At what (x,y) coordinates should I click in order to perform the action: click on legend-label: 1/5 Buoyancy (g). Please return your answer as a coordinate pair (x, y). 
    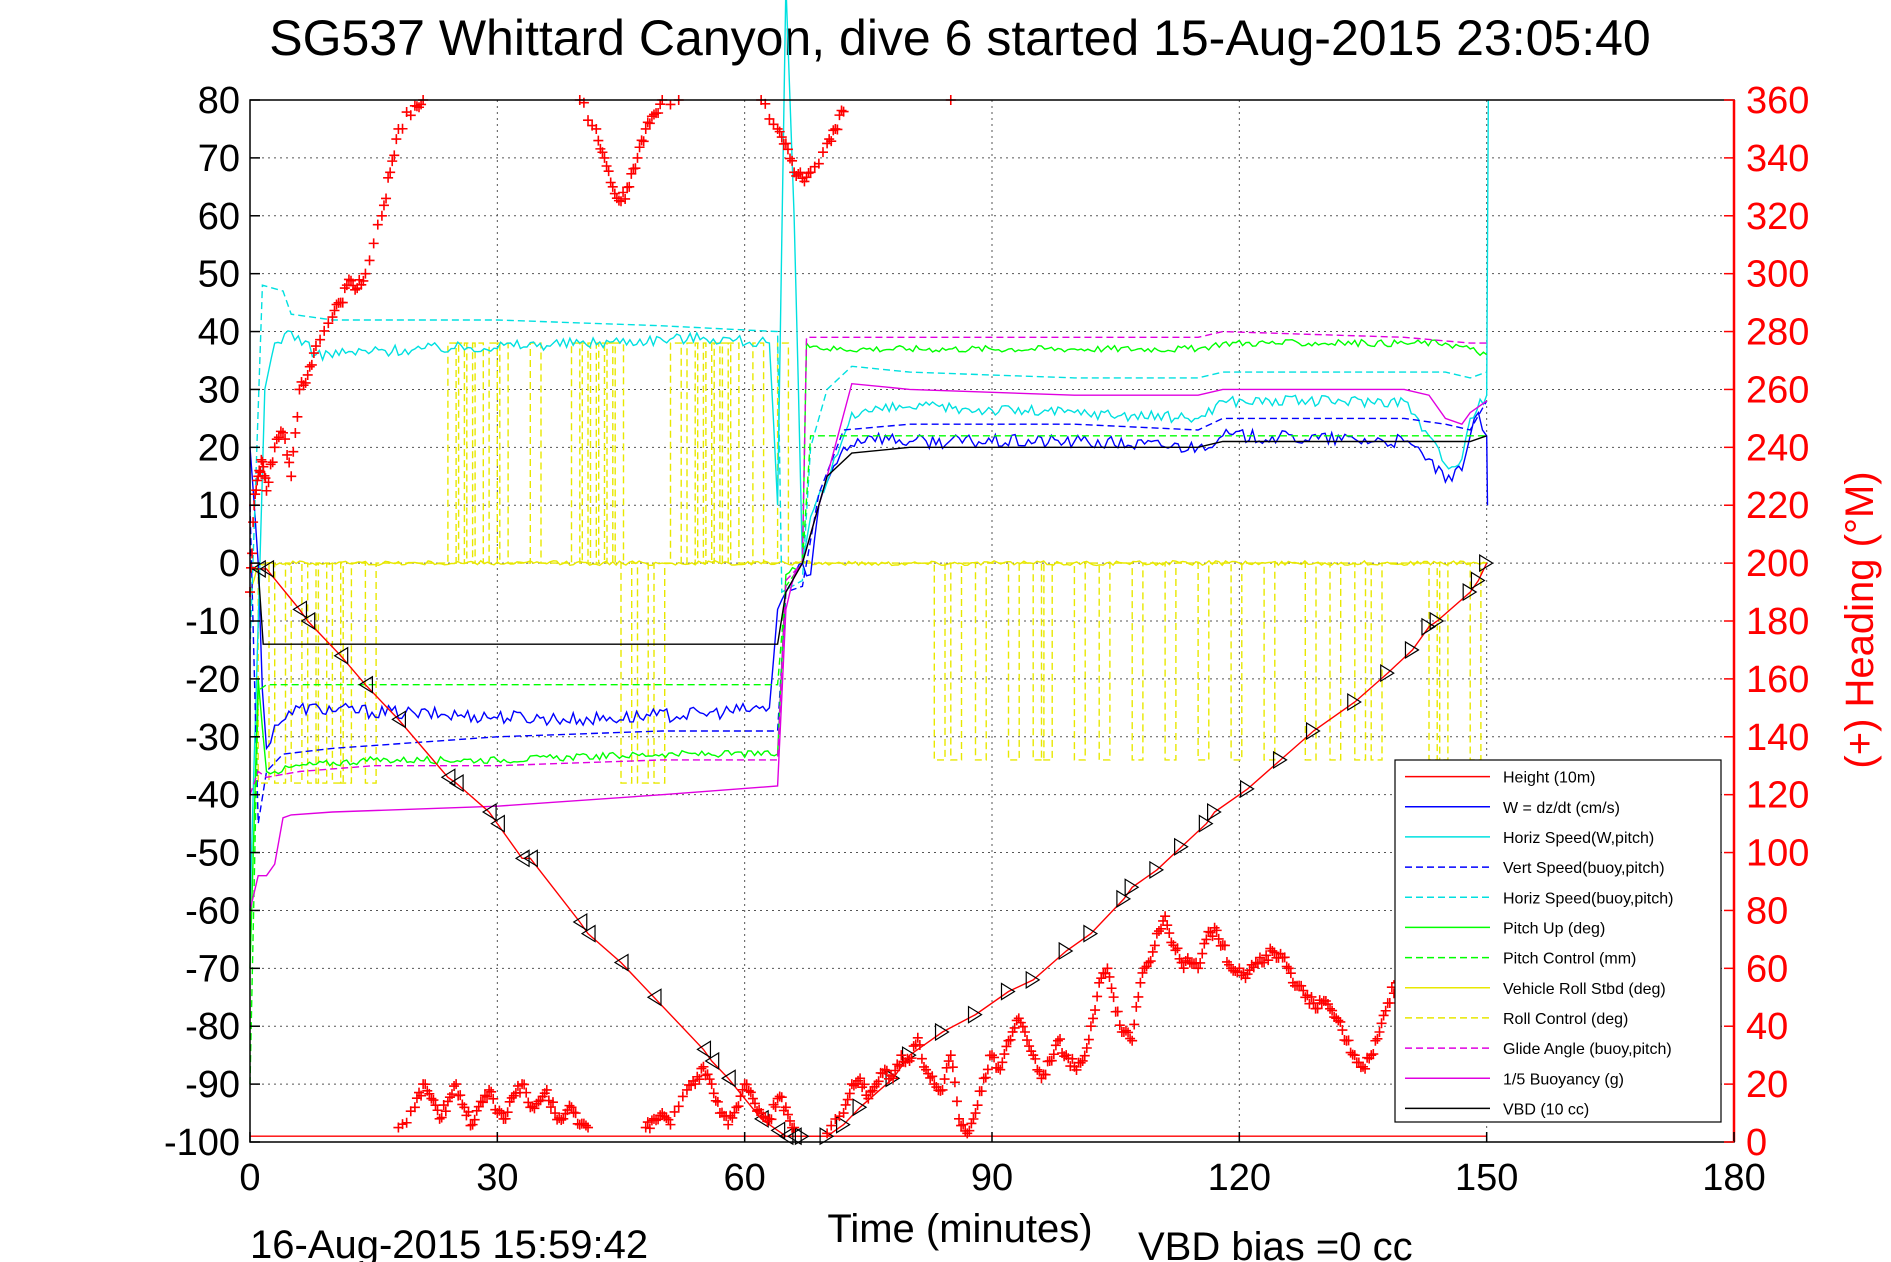
    Looking at the image, I should click on (1563, 1079).